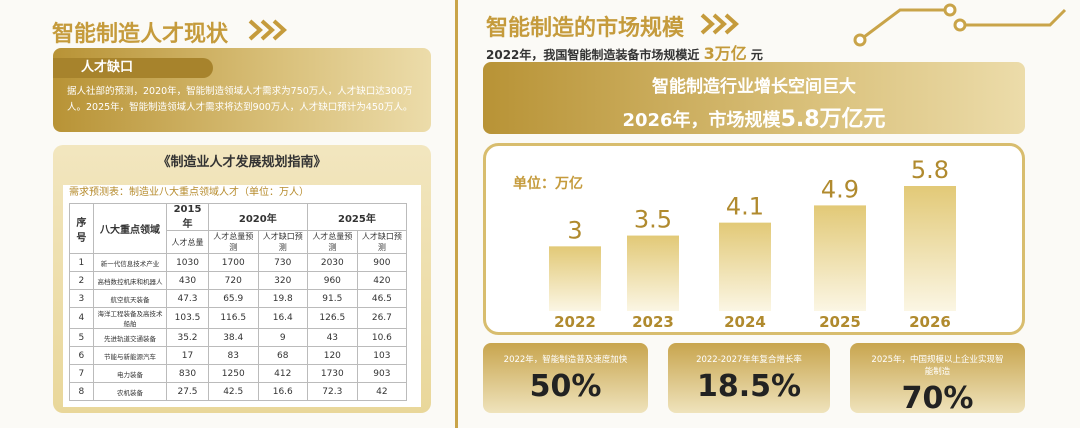 The width and height of the screenshot is (1080, 428). What do you see at coordinates (187, 217) in the screenshot?
I see `header-cell: 2015年` at bounding box center [187, 217].